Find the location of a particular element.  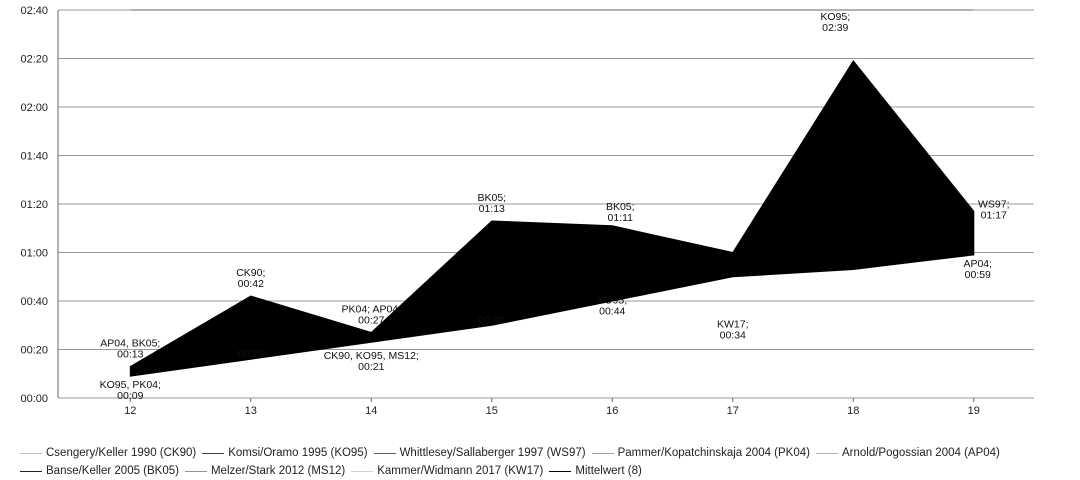

data-label: 00:59 is located at coordinates (978, 275).